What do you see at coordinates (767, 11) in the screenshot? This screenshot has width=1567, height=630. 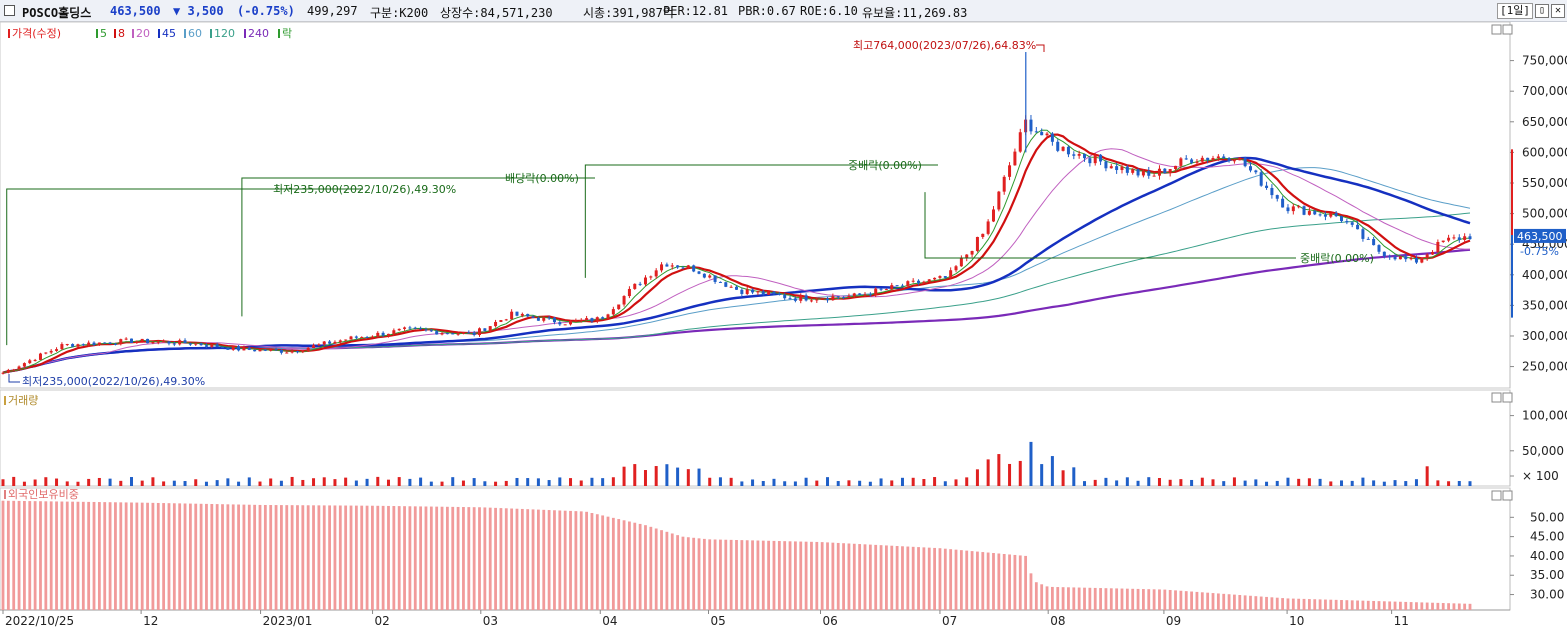 I see `pbr-value: PBR:0.67` at bounding box center [767, 11].